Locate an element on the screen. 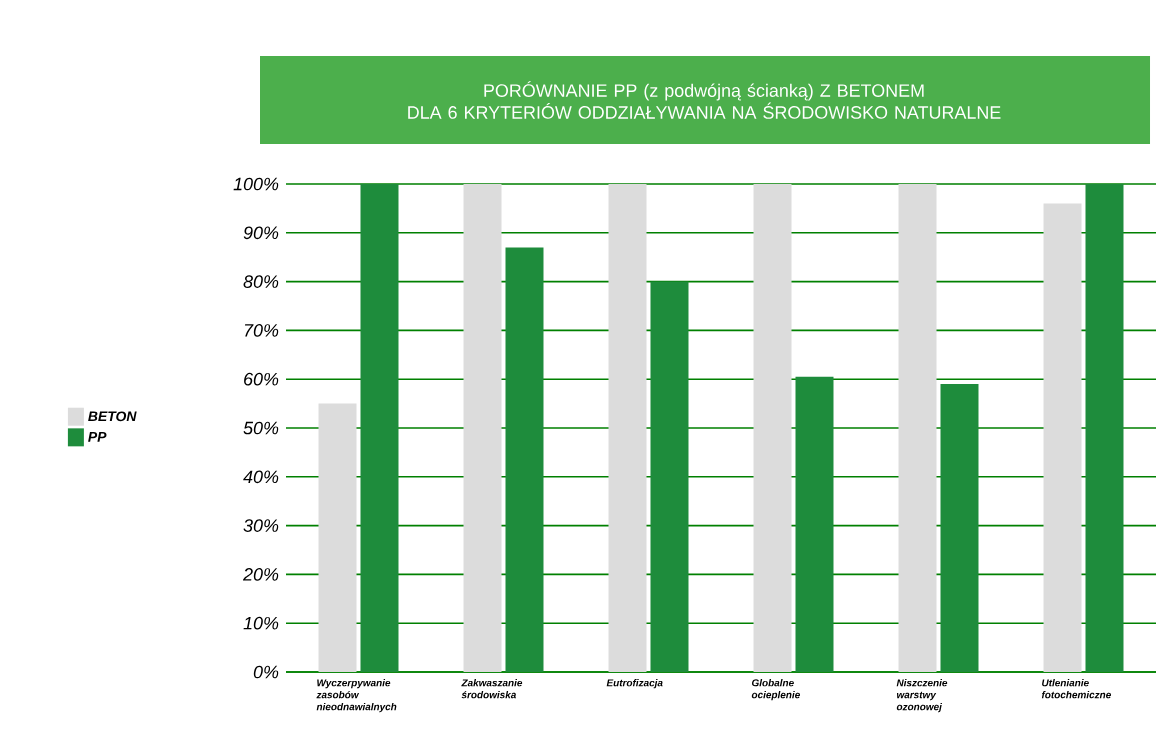 Image resolution: width=1176 pixels, height=750 pixels. y-tick-label: 70% is located at coordinates (261, 330).